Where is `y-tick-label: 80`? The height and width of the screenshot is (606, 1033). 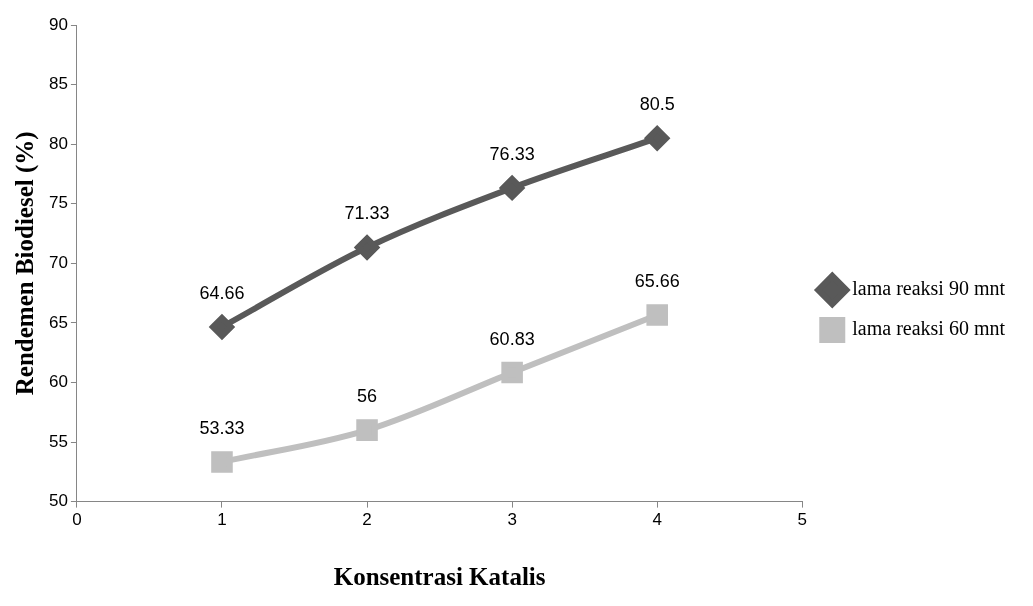
y-tick-label: 80 is located at coordinates (58, 143).